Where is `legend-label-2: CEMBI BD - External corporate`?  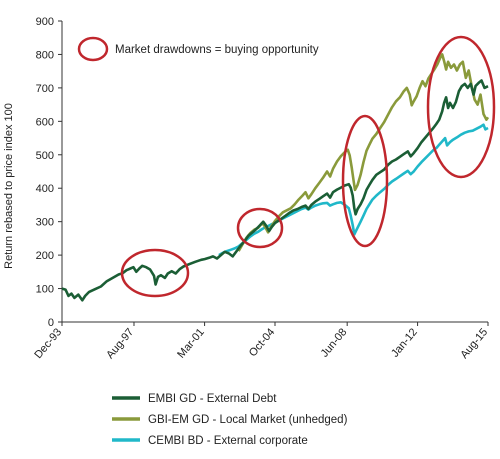 legend-label-2: CEMBI BD - External corporate is located at coordinates (228, 441).